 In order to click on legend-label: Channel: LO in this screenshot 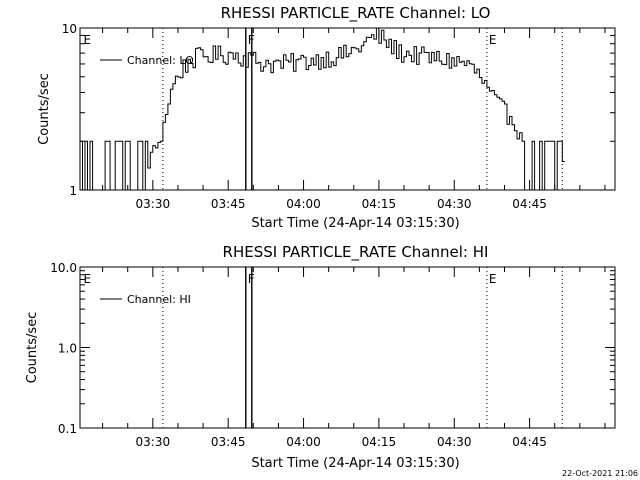, I will do `click(160, 60)`.